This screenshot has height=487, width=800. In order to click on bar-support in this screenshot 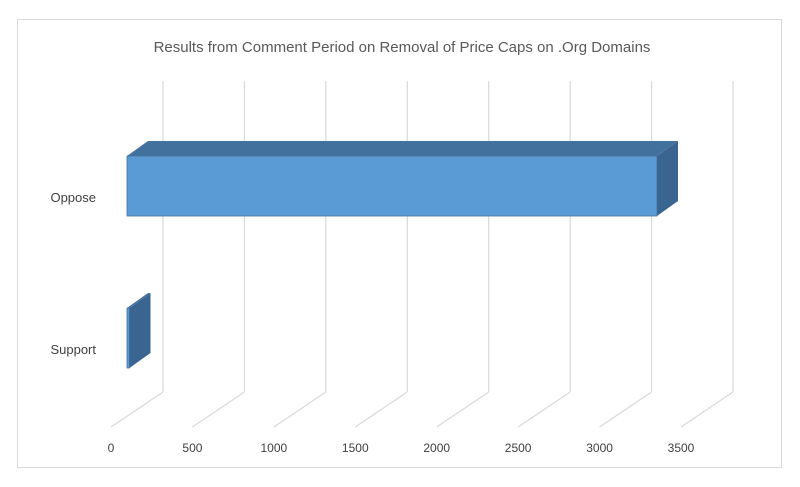, I will do `click(138, 331)`.